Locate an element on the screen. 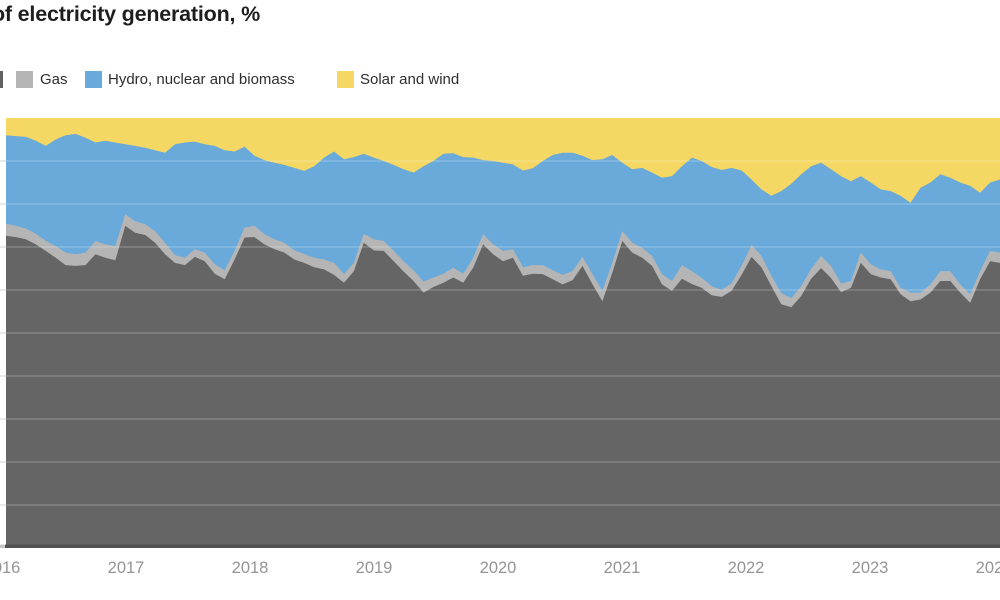 This screenshot has height=600, width=1000. legend-label-gas: Gas is located at coordinates (54, 79).